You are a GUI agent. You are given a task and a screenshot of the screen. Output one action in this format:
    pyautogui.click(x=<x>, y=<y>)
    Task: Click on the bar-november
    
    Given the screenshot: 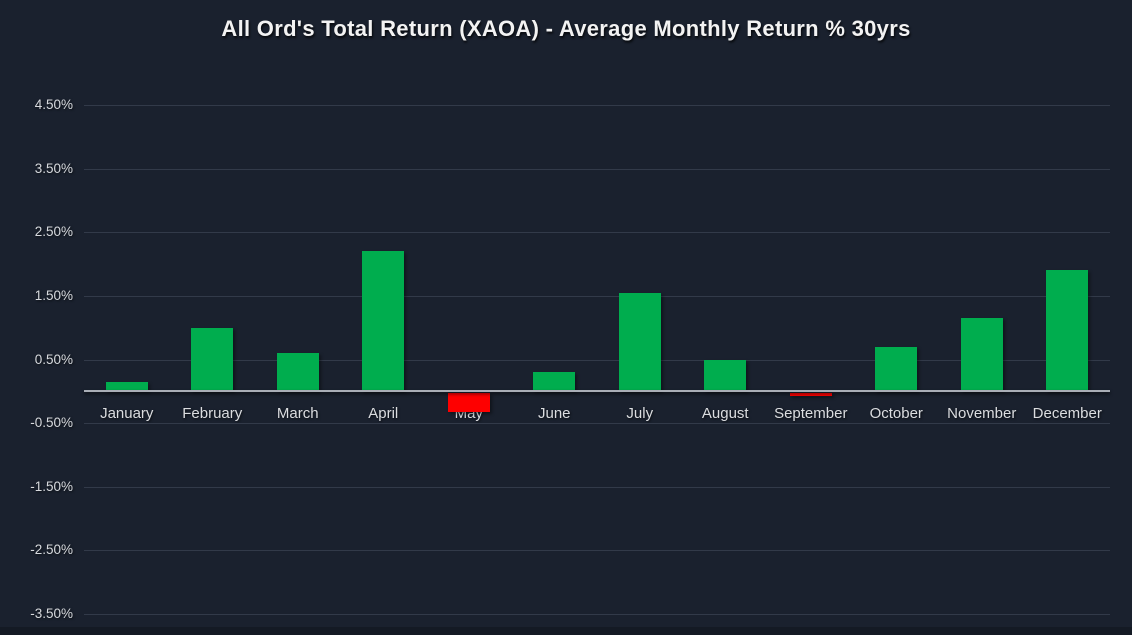 What is the action you would take?
    pyautogui.click(x=981, y=355)
    